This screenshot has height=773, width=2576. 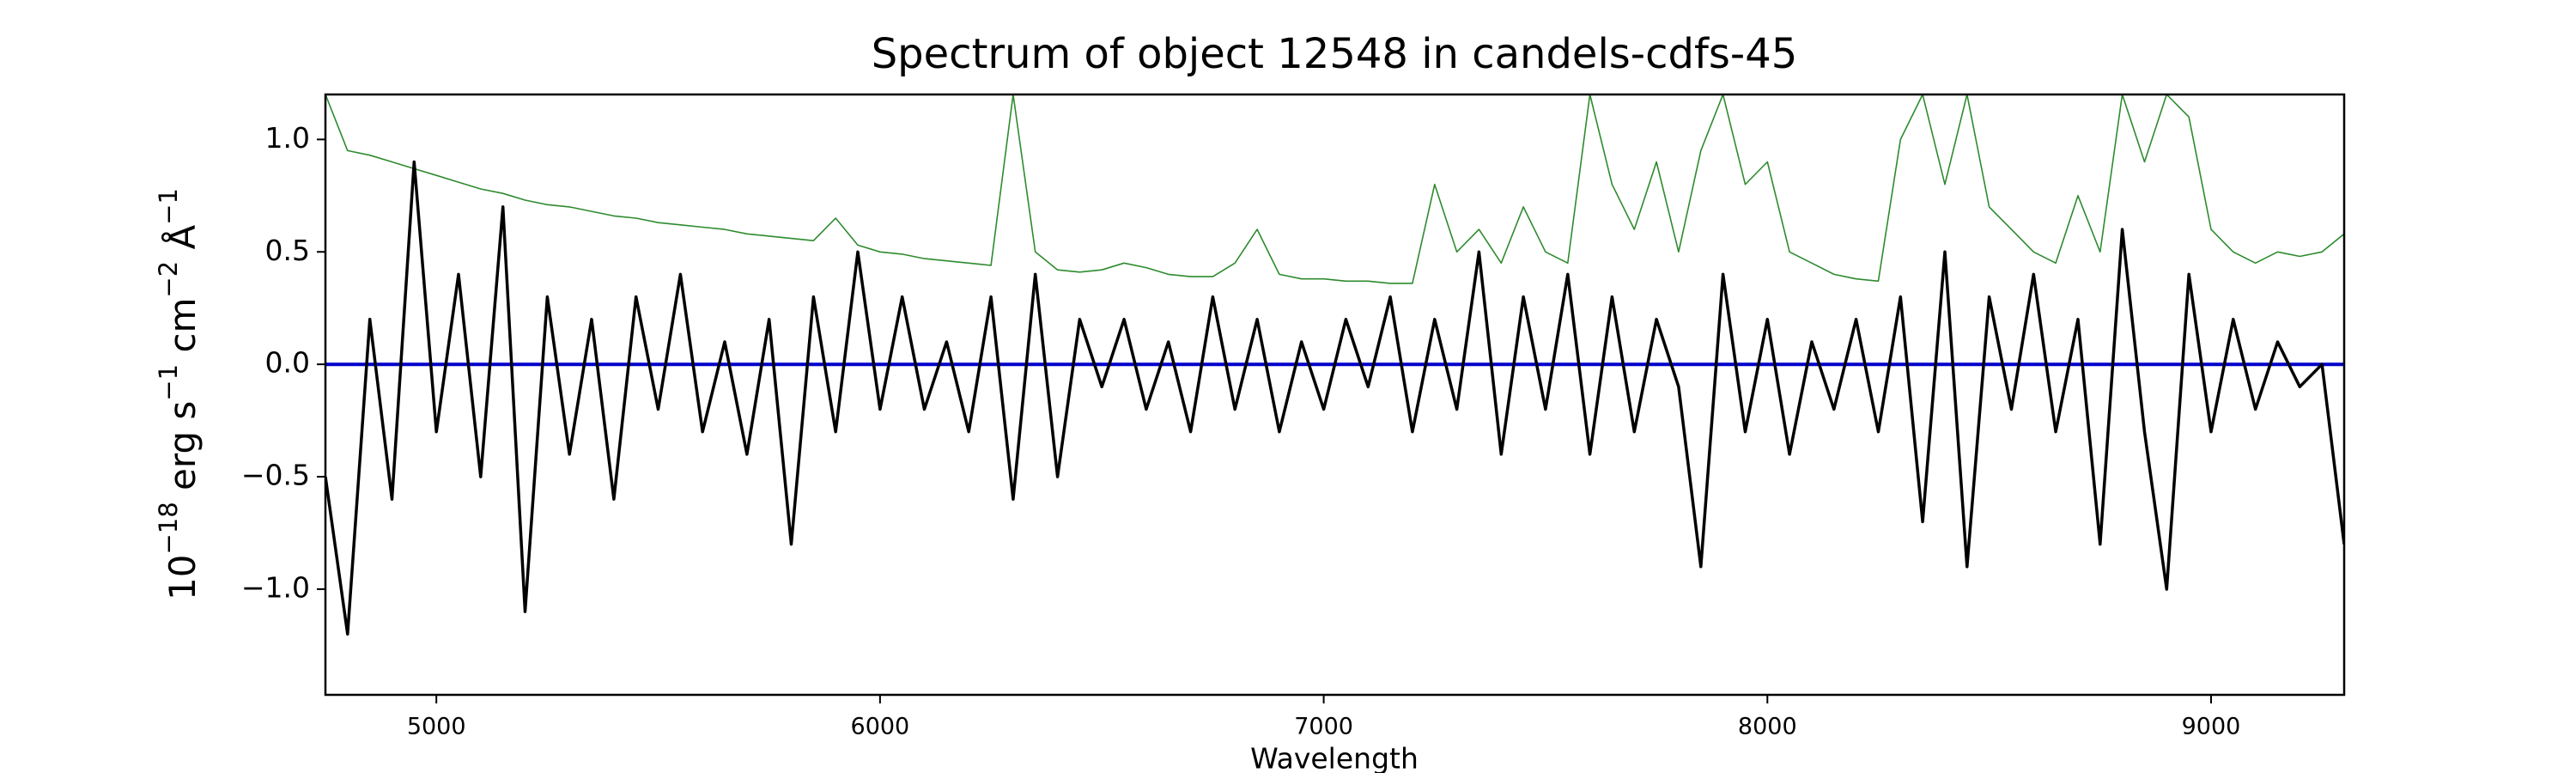 I want to click on x-tick-label: 5000, so click(x=436, y=727).